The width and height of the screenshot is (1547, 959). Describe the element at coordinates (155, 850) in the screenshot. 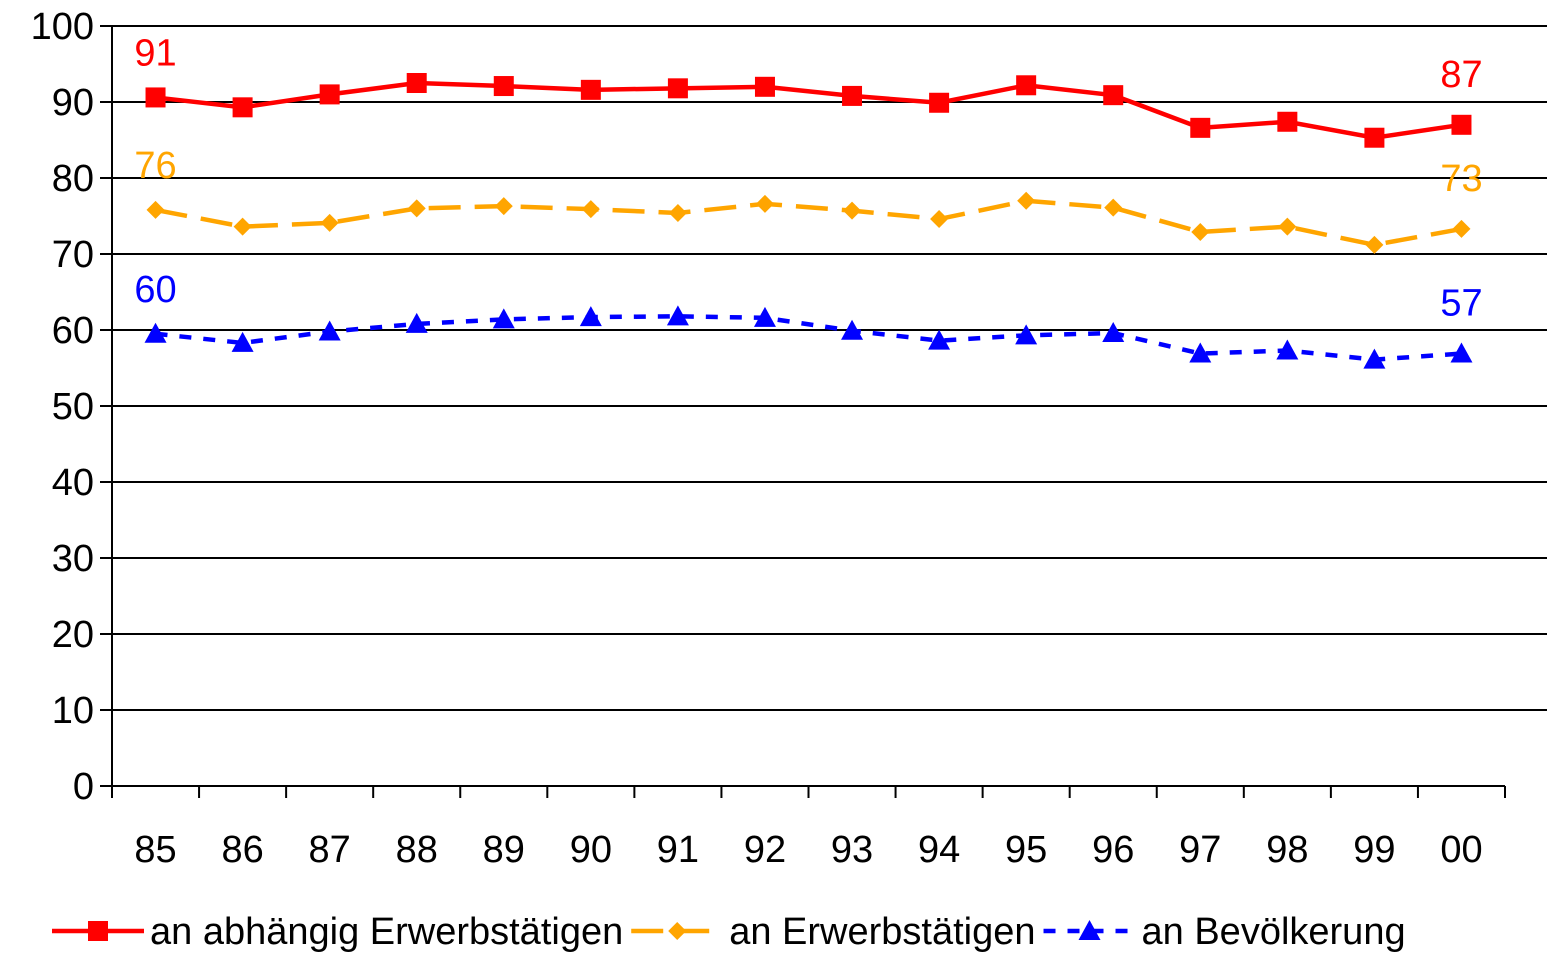

I see `x-tick-label-85: 85` at that location.